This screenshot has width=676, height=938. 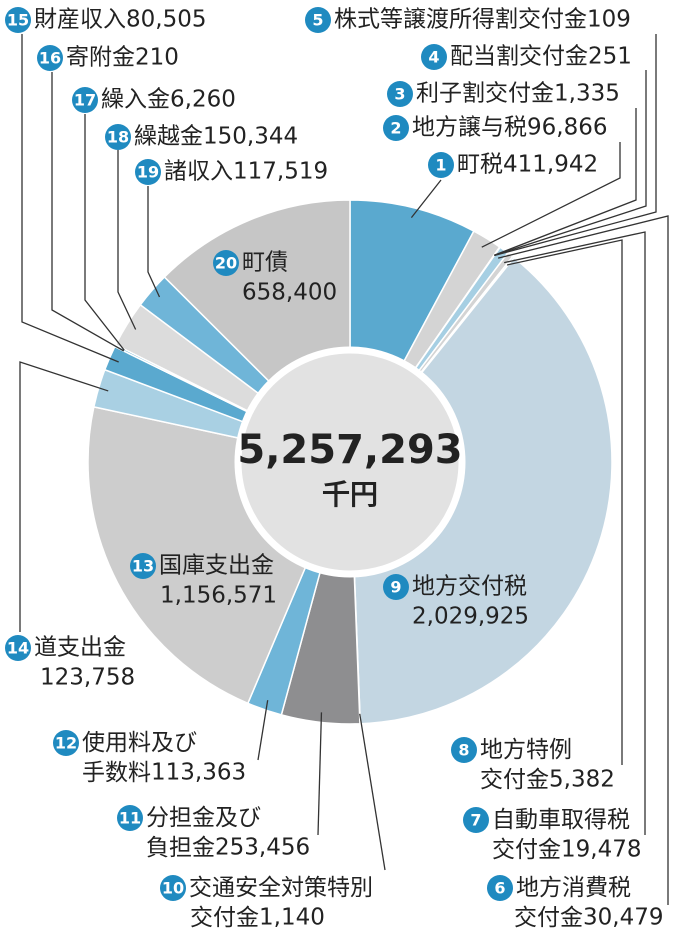 I want to click on value-label: 210, so click(x=157, y=58).